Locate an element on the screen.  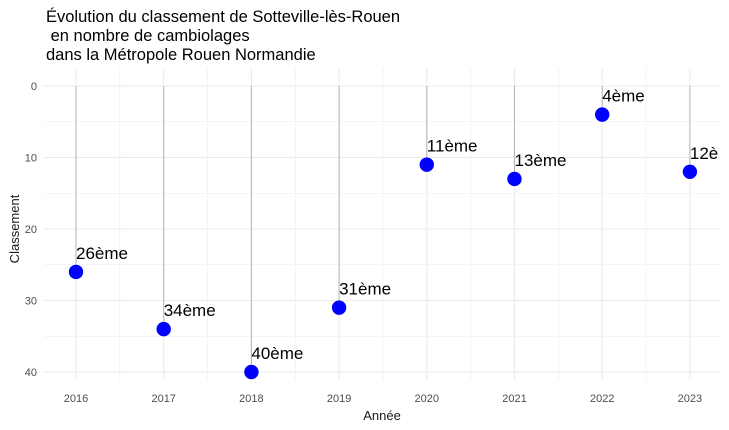
data-label-2017: 34ème is located at coordinates (190, 310).